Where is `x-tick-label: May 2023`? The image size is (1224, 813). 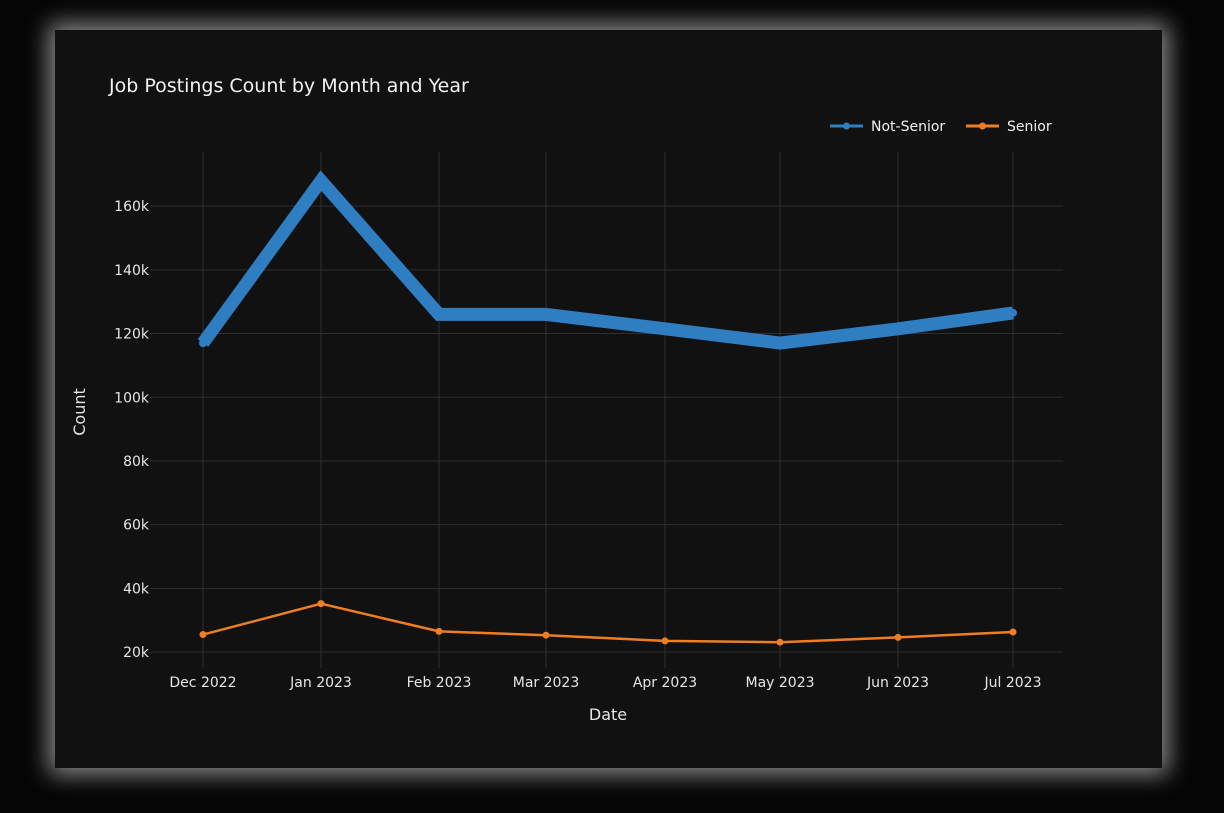
x-tick-label: May 2023 is located at coordinates (779, 683).